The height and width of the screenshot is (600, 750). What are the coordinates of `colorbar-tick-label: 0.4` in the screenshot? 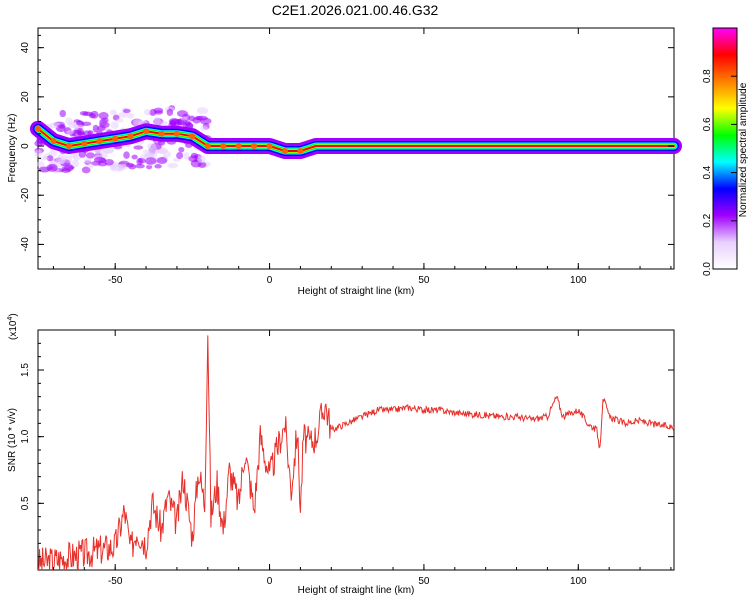 It's located at (707, 172).